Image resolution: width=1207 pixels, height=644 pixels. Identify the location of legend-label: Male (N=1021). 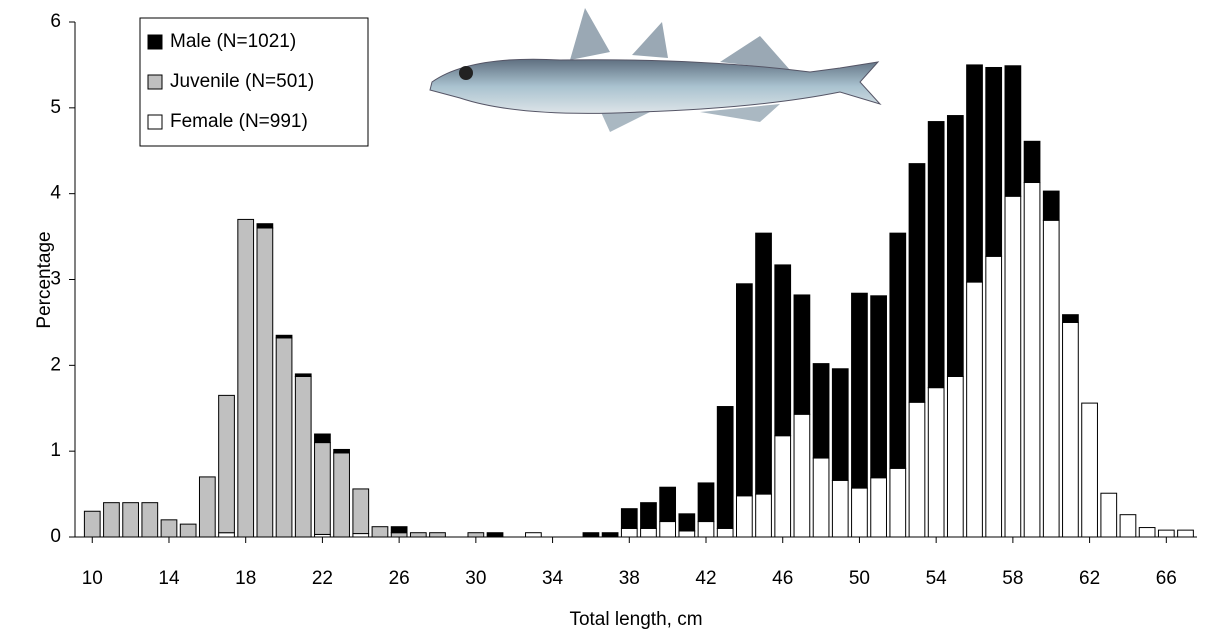
(233, 41).